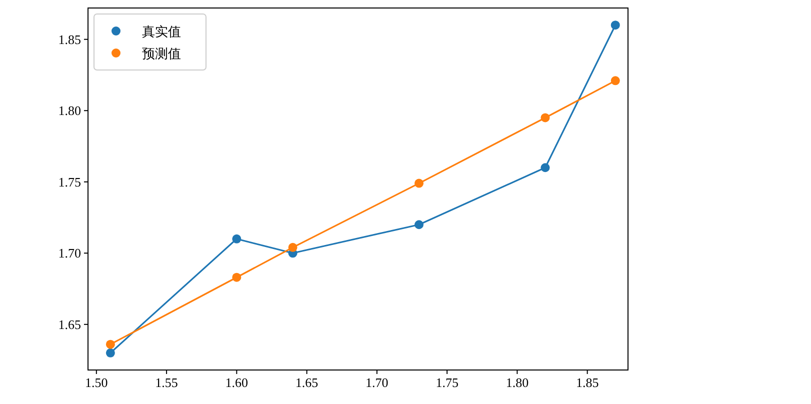 The image size is (811, 404). I want to click on y-tick-label: 1.70, so click(69, 253).